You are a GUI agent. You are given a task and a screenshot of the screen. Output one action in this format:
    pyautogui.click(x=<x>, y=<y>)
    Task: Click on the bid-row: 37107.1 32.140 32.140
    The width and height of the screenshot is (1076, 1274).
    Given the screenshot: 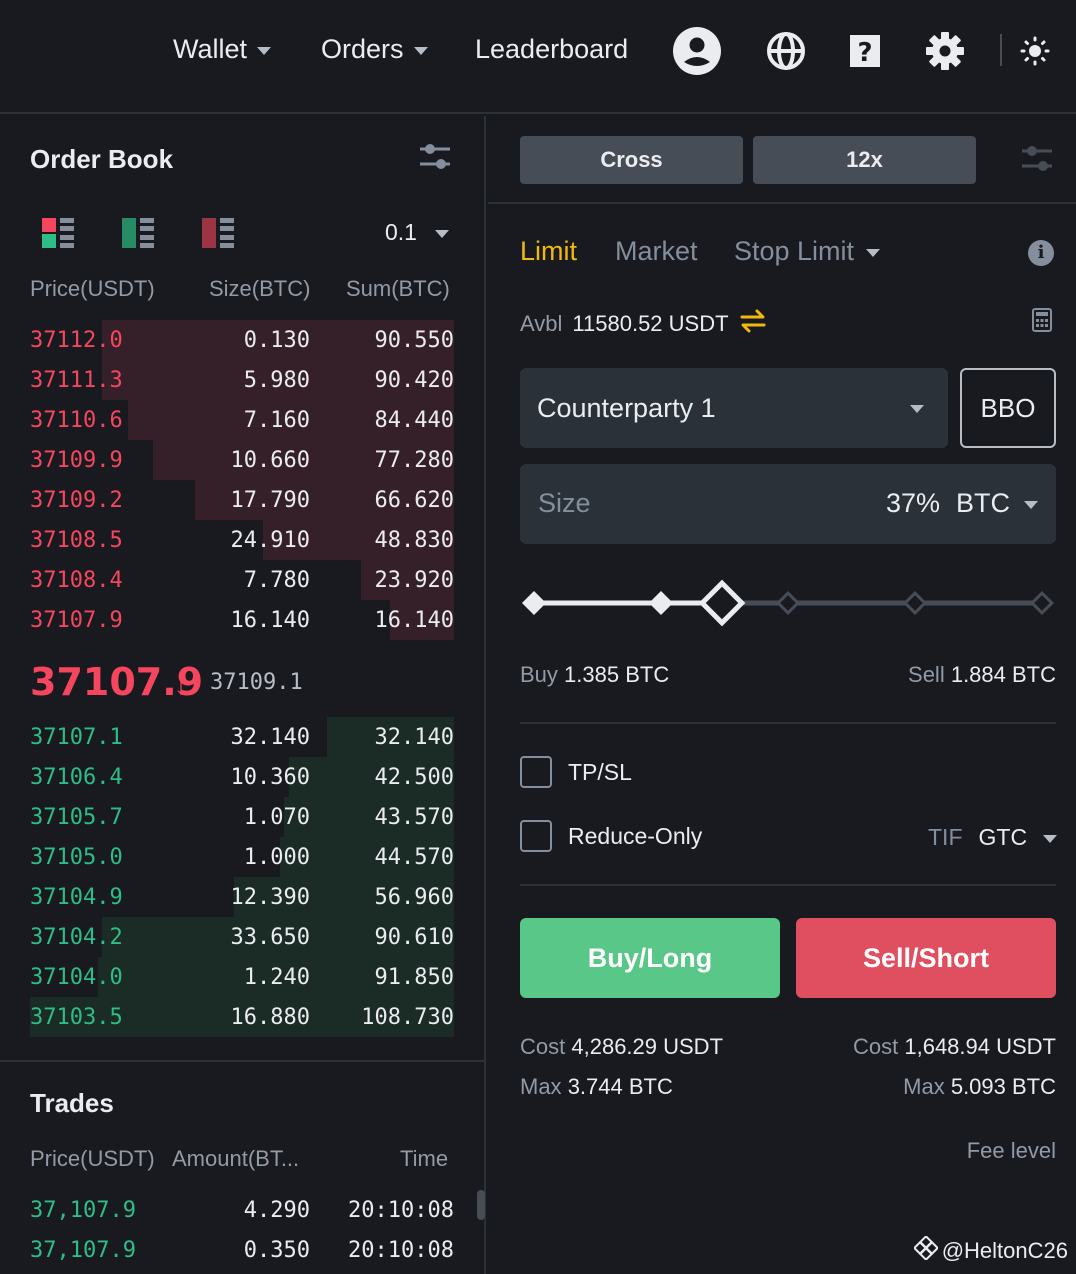 What is the action you would take?
    pyautogui.click(x=242, y=737)
    